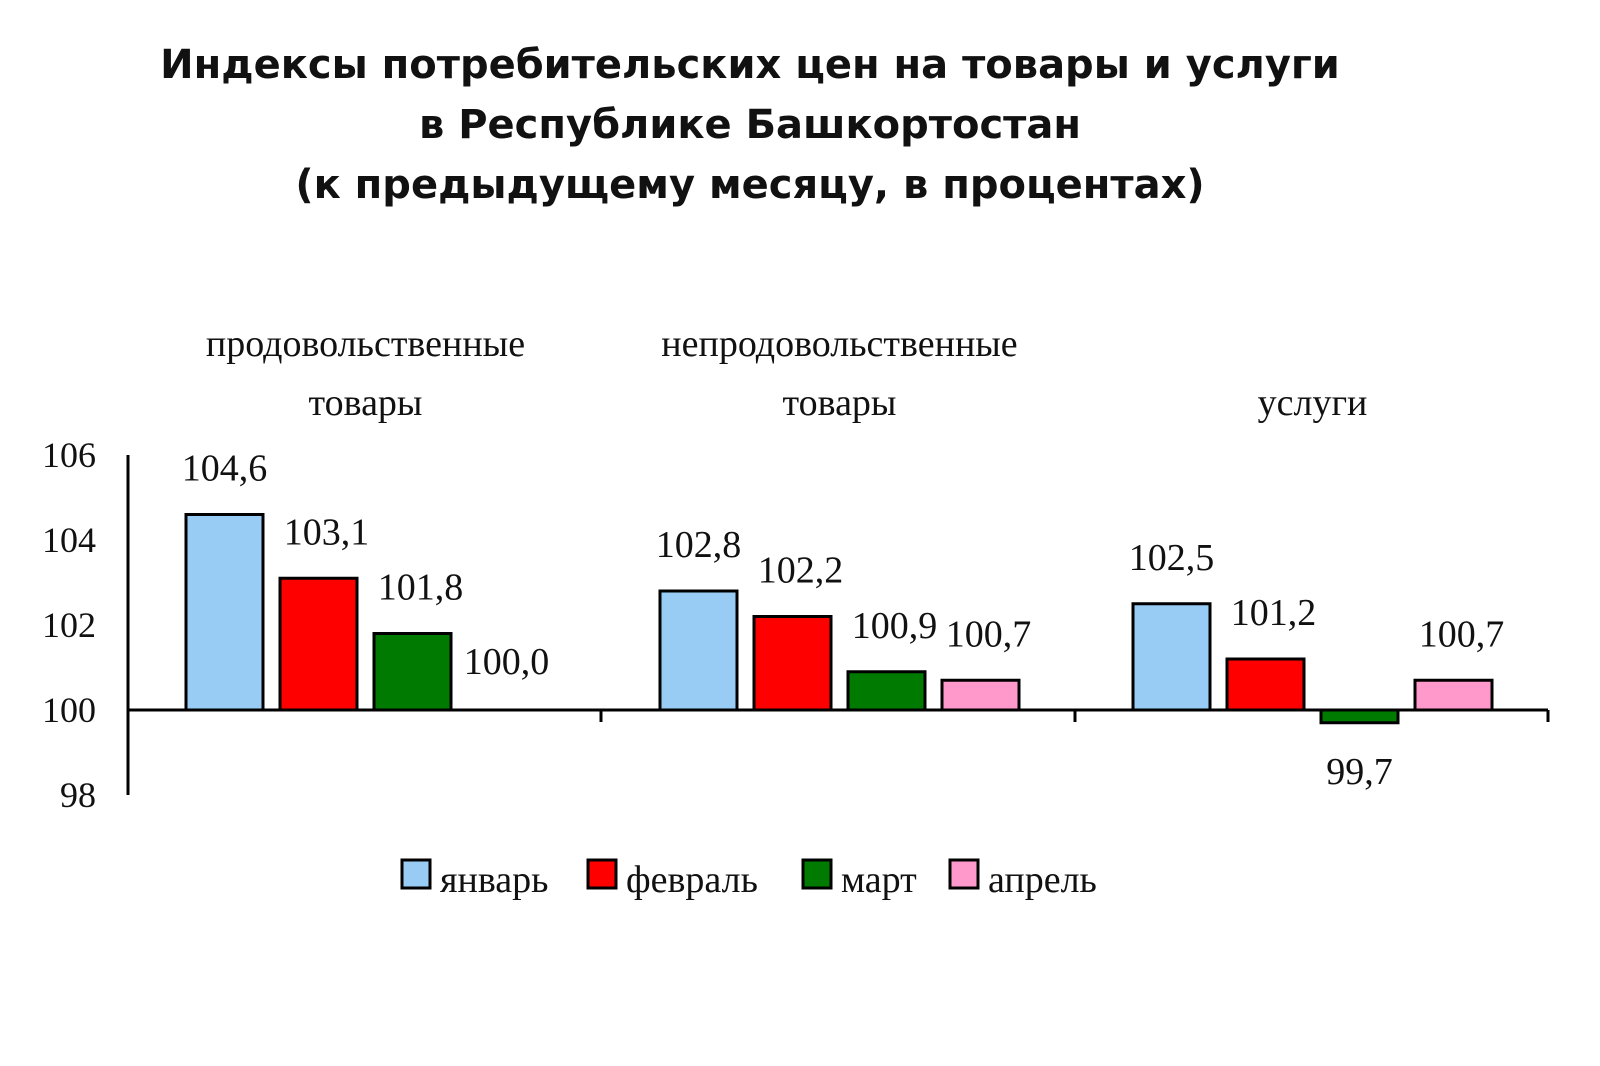 This screenshot has height=1066, width=1600. Describe the element at coordinates (69, 455) in the screenshot. I see `y-tick-label: 106` at that location.